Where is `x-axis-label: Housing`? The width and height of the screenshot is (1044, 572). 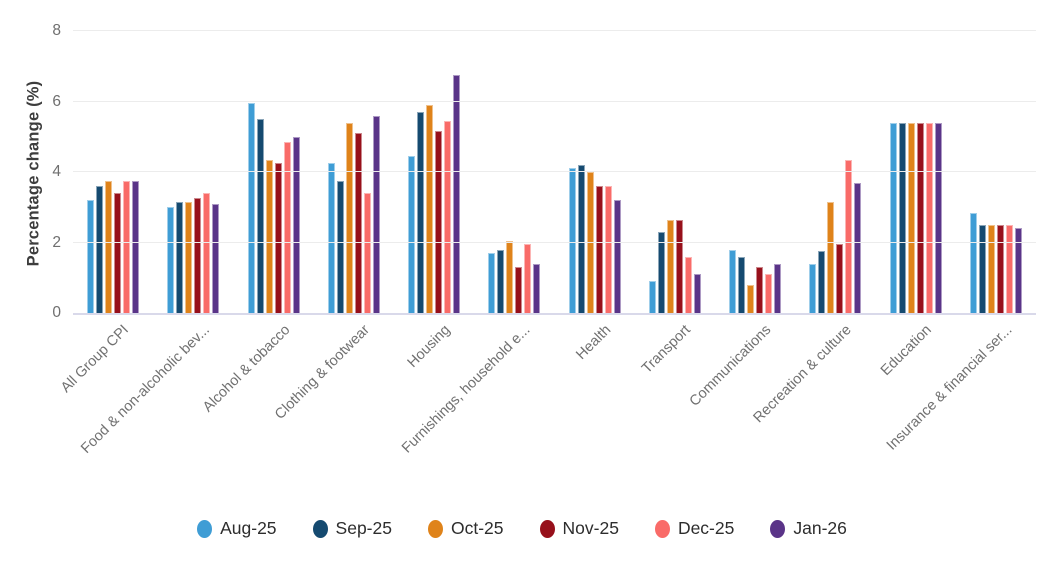 x-axis-label: Housing is located at coordinates (429, 346).